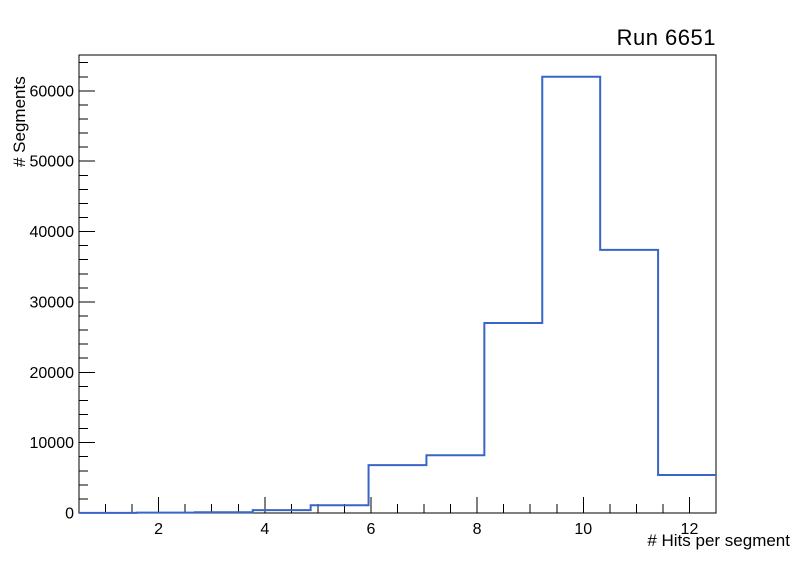 The height and width of the screenshot is (572, 796). Describe the element at coordinates (477, 529) in the screenshot. I see `svg-text: 8` at that location.